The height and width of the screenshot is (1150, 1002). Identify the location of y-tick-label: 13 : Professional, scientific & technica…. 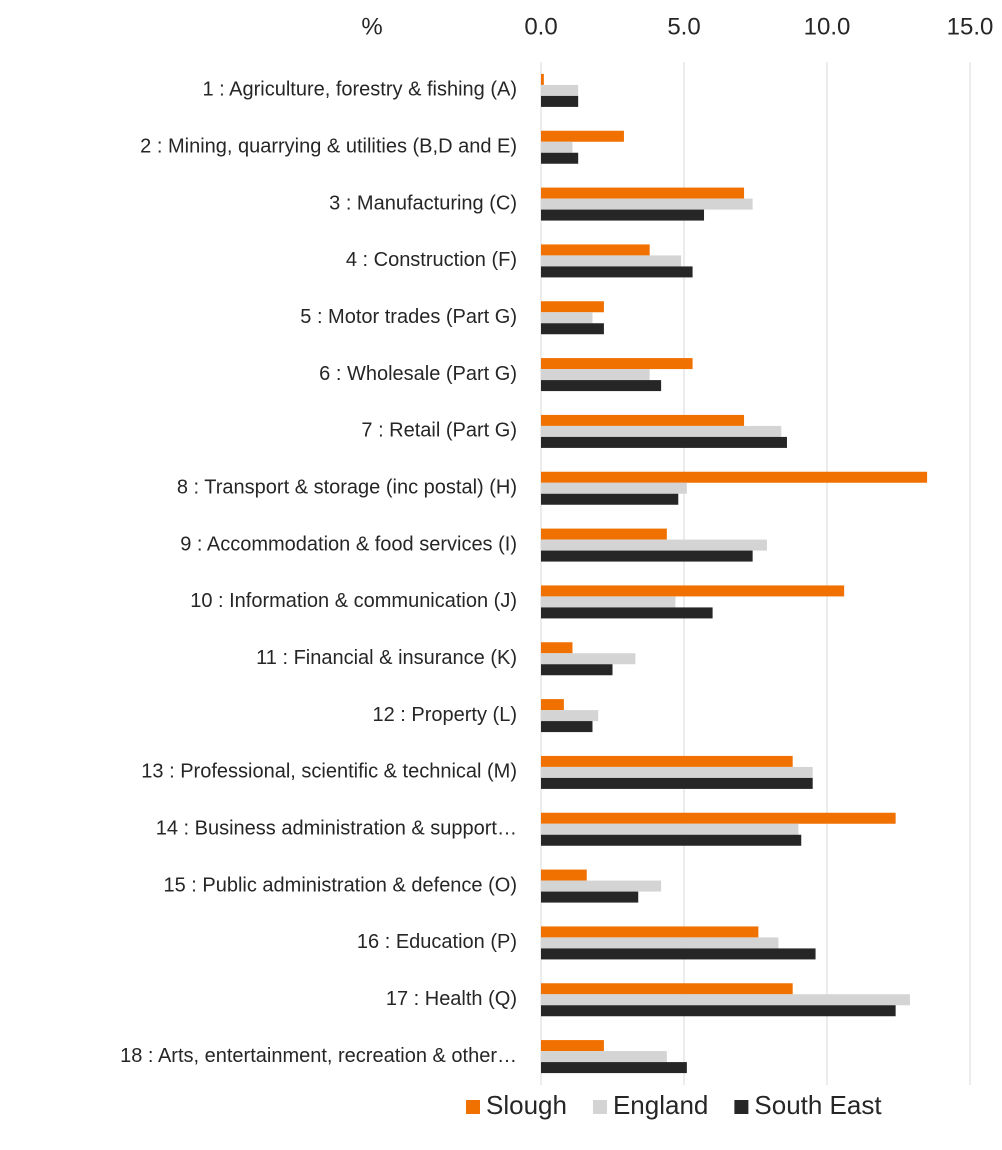
(329, 772).